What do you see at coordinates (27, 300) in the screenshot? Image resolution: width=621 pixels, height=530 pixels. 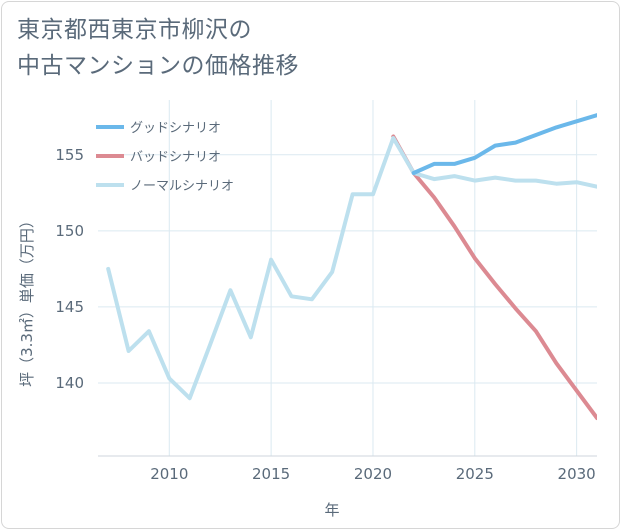 I see `y-axis-title: 坪（3.3㎡）単価（万円）` at bounding box center [27, 300].